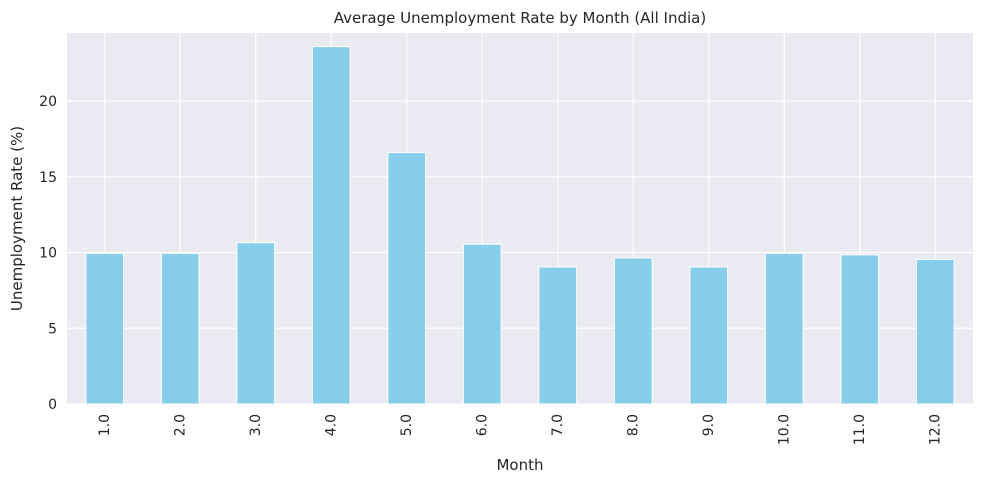 The width and height of the screenshot is (984, 484). What do you see at coordinates (52, 405) in the screenshot?
I see `y-tick-label: 0` at bounding box center [52, 405].